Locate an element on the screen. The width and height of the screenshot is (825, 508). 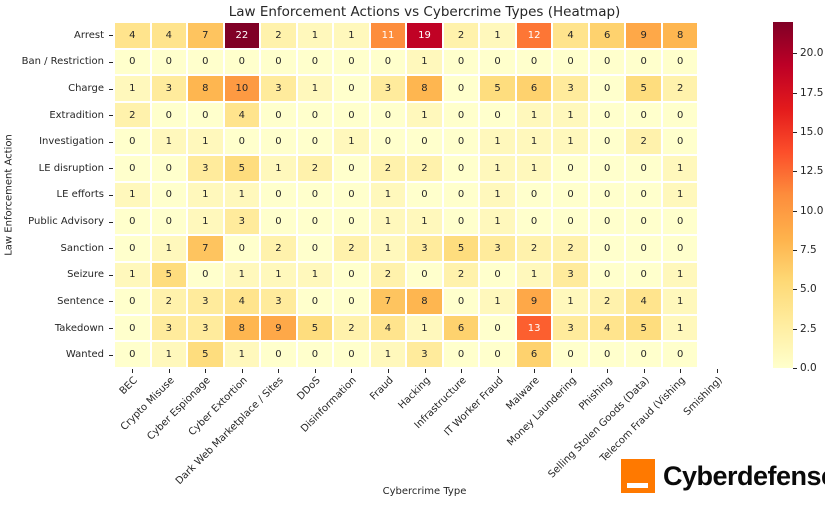
colorbar-tick-label: 17.5 is located at coordinates (812, 92).